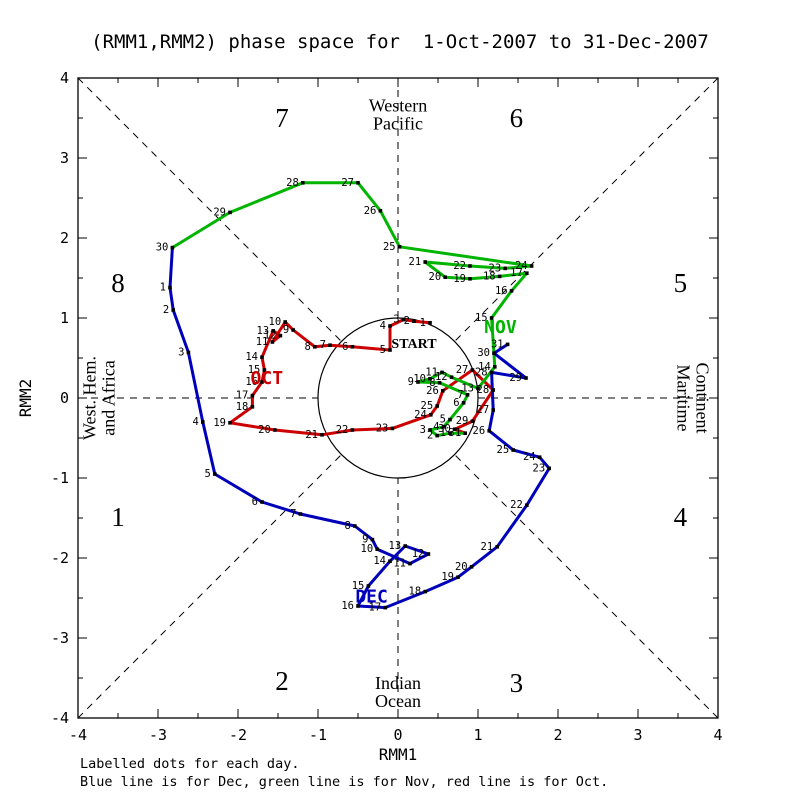  Describe the element at coordinates (414, 344) in the screenshot. I see `start-label: START` at that location.